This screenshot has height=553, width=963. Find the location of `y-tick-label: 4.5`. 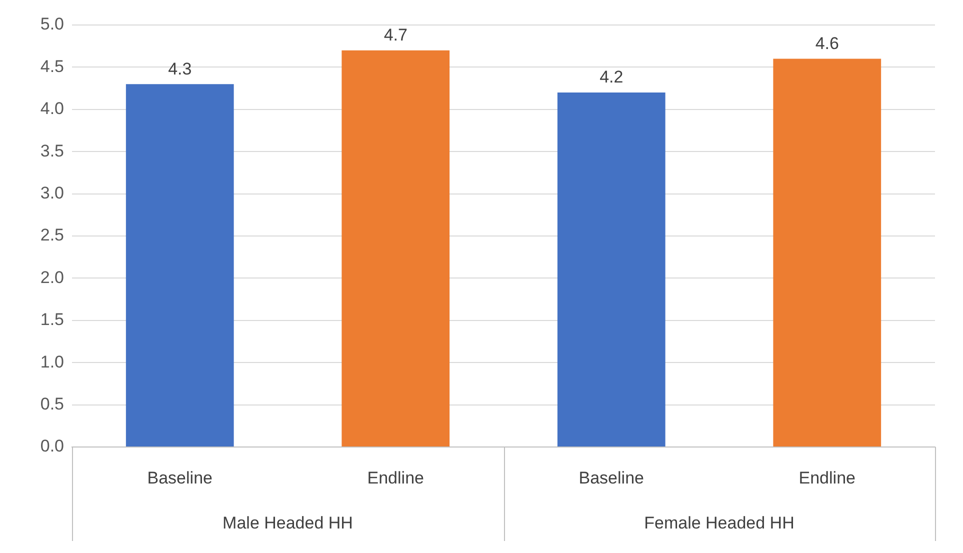

y-tick-label: 4.5 is located at coordinates (52, 66).